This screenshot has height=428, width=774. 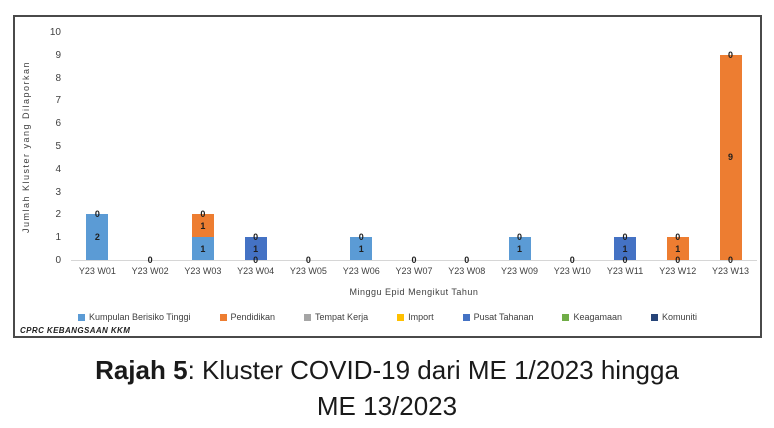 I want to click on caption-line-2: ME 13/2023, so click(x=387, y=406).